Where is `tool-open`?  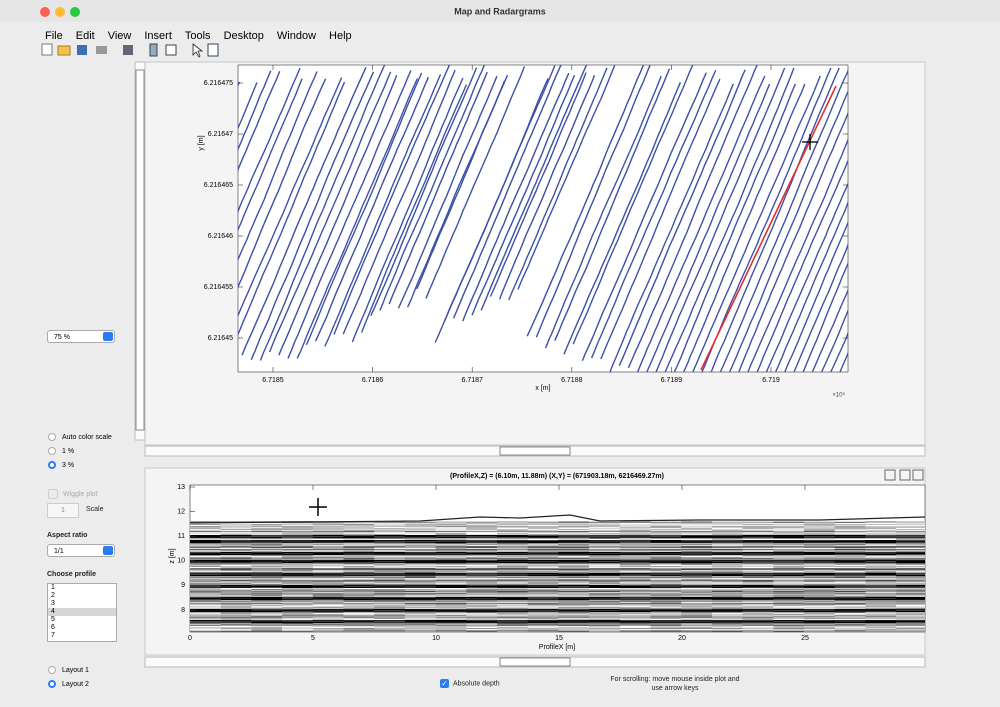
tool-open is located at coordinates (64, 50).